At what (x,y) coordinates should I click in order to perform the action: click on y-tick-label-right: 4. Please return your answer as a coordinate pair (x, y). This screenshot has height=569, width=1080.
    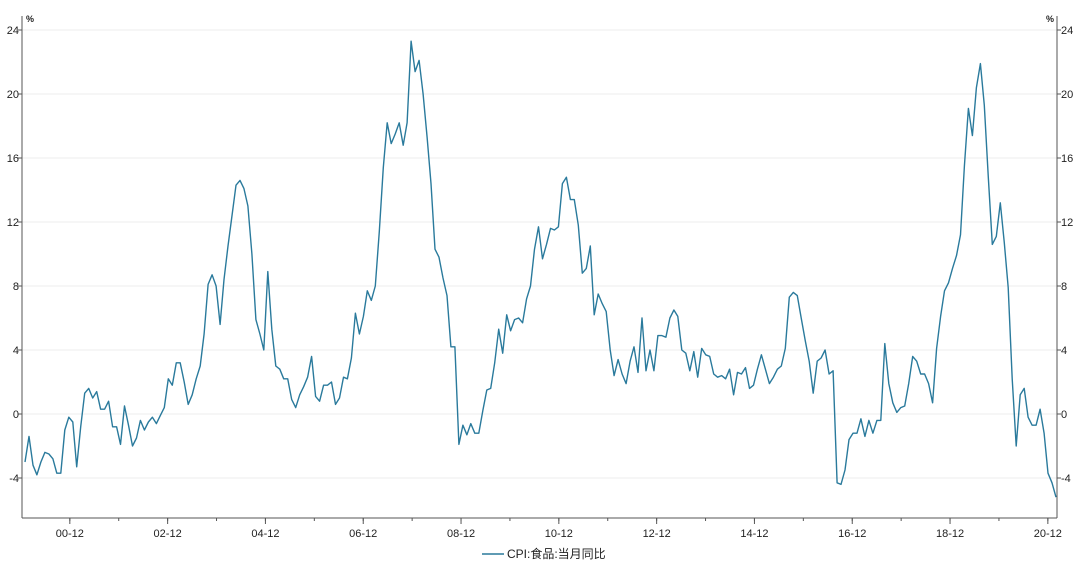
    Looking at the image, I should click on (1064, 351).